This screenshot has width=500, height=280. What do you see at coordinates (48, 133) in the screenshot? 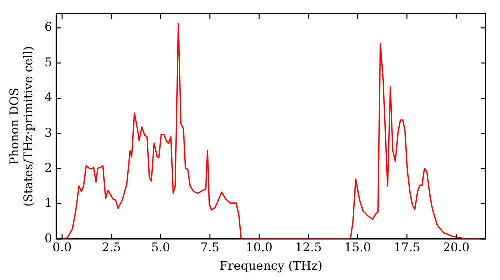
I see `y-tick-label: 3` at bounding box center [48, 133].